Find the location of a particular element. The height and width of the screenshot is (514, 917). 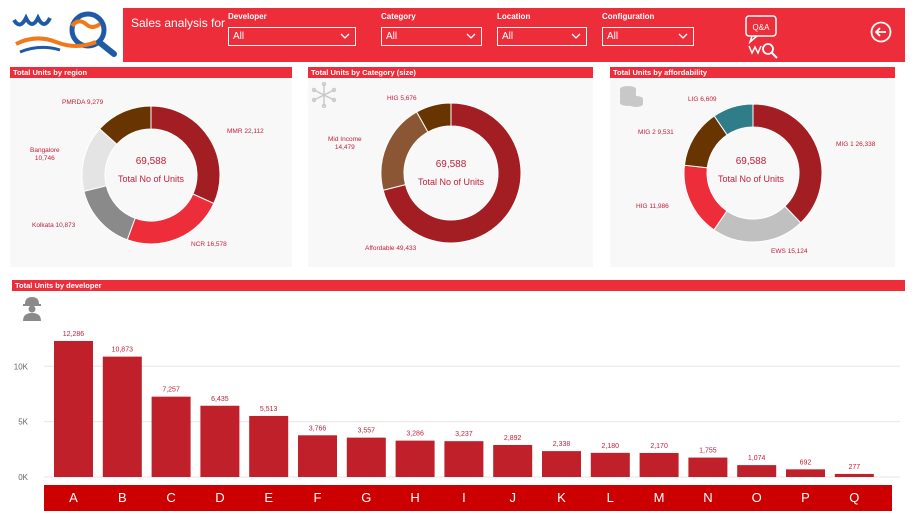

region-donut is located at coordinates (151, 175).